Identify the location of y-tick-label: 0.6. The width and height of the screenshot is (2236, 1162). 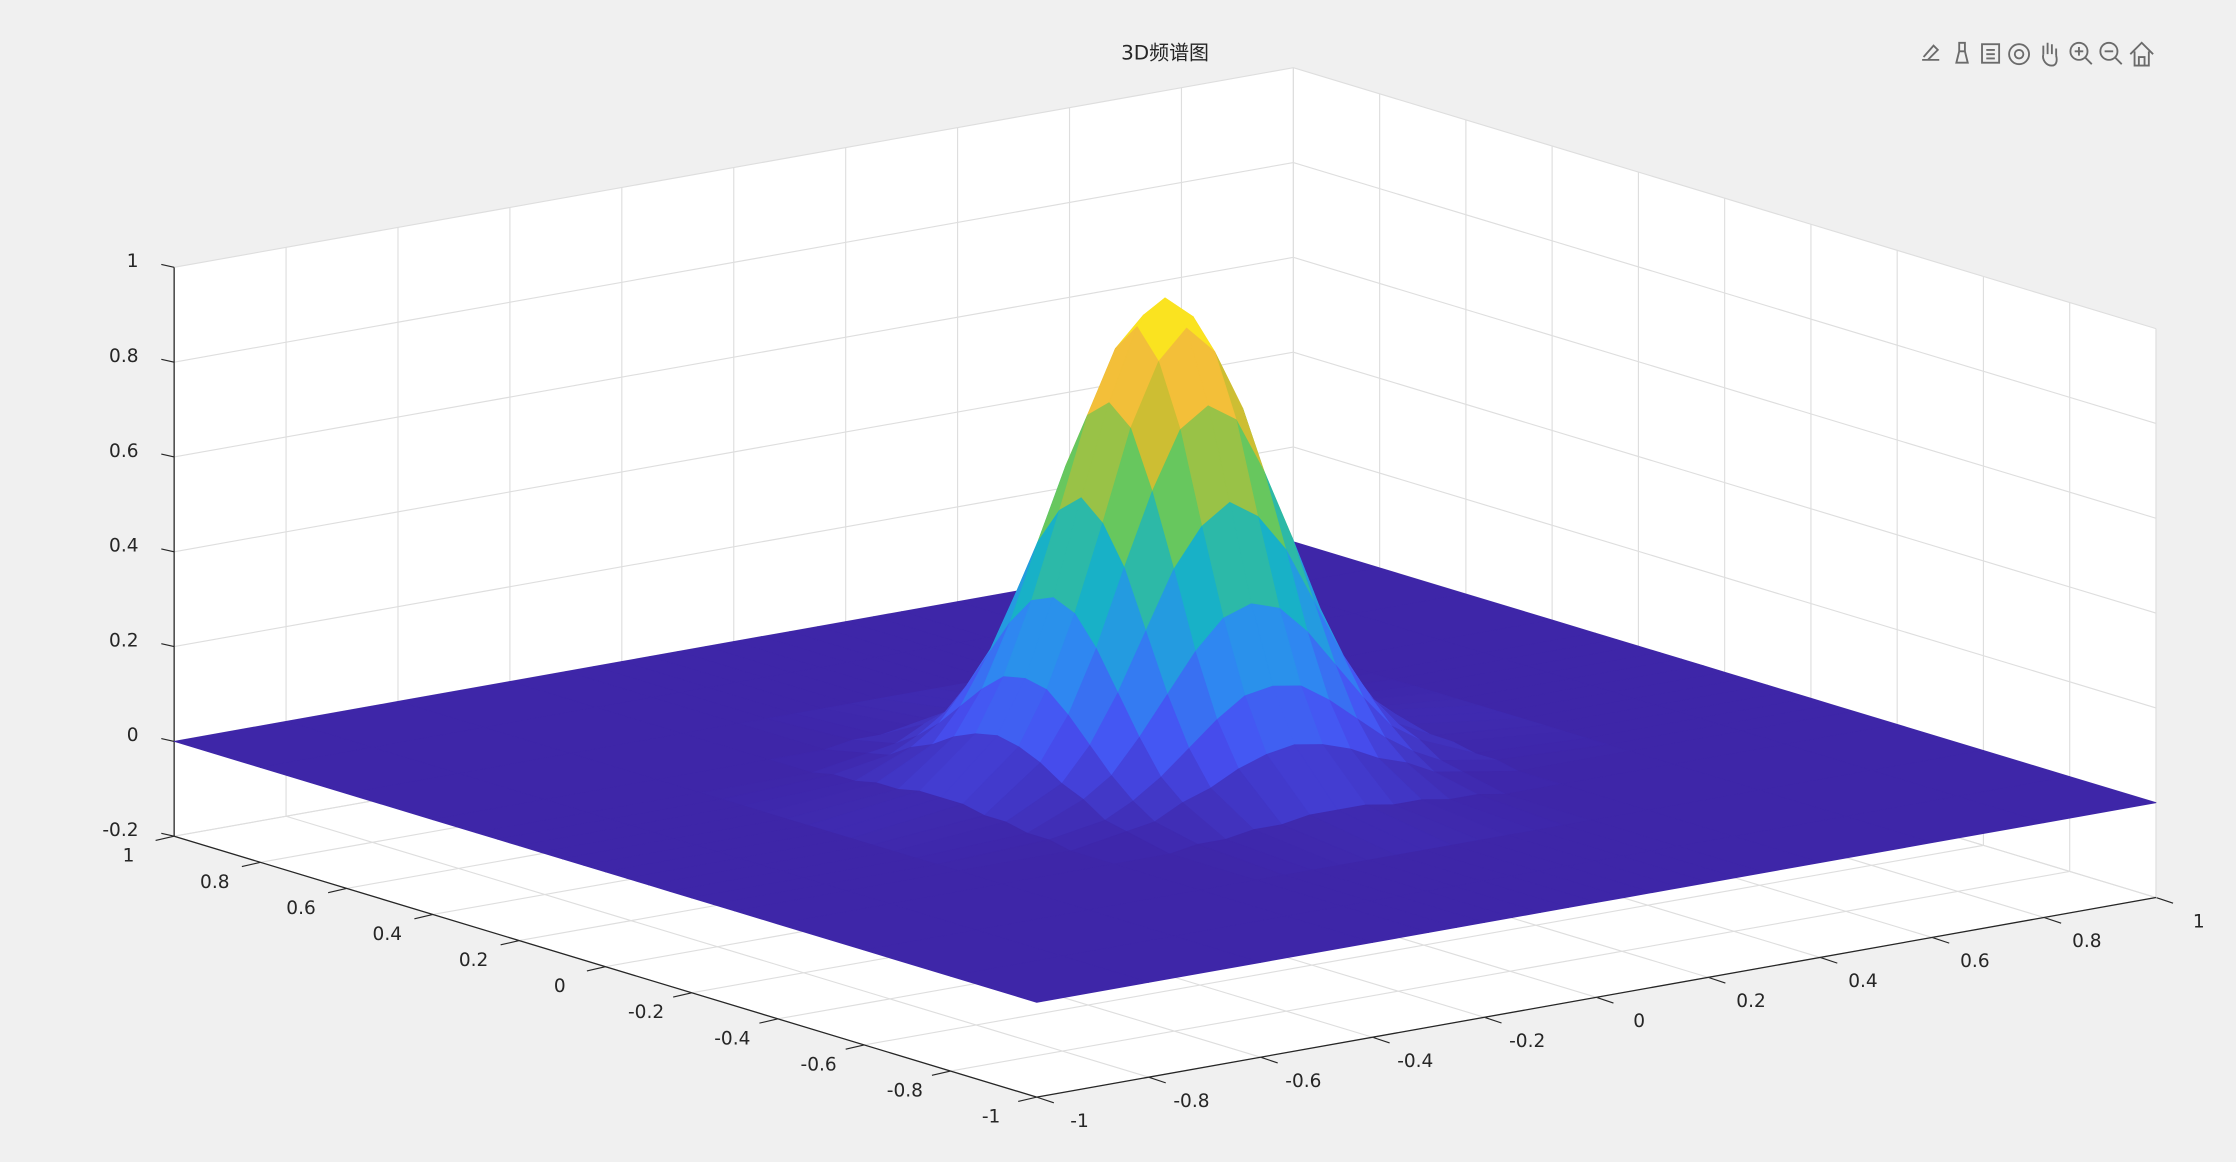
(300, 908).